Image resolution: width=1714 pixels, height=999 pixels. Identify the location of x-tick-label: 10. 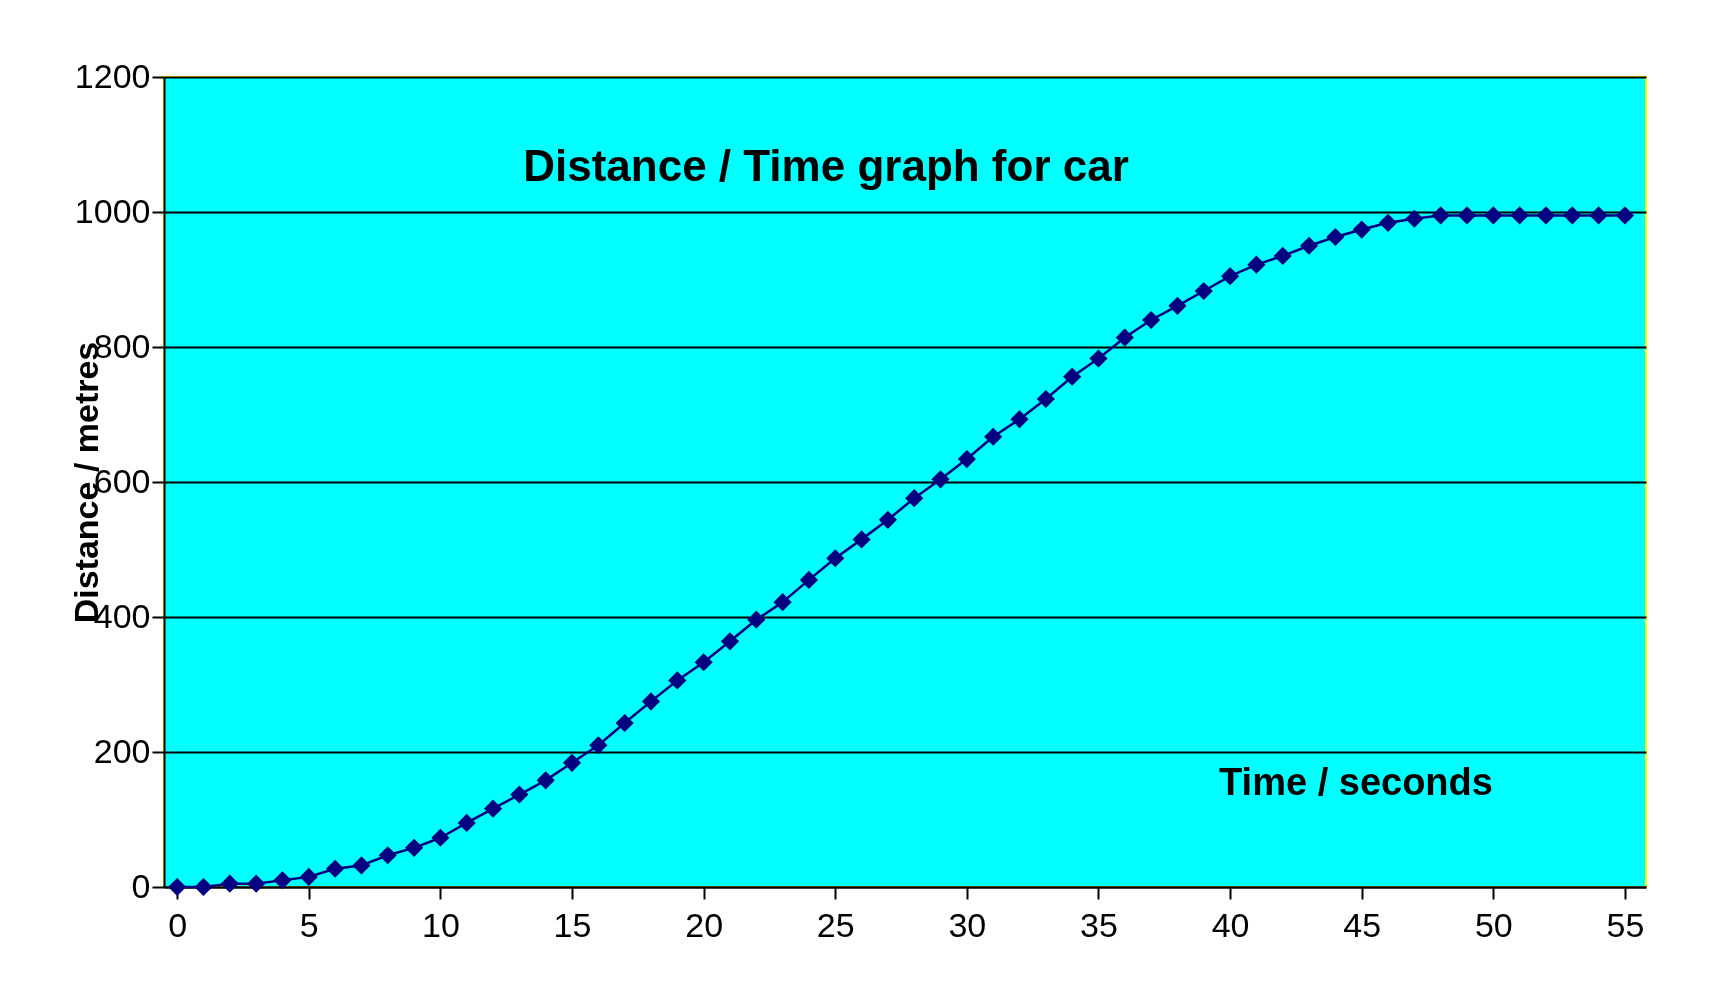
(440, 924).